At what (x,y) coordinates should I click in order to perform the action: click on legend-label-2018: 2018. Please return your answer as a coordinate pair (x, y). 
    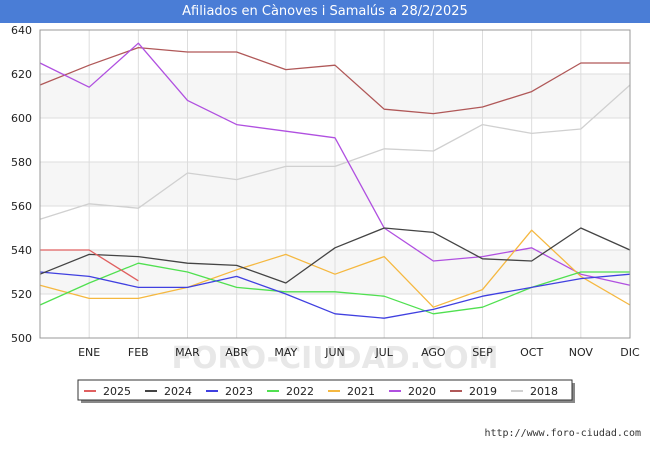
    Looking at the image, I should click on (544, 391).